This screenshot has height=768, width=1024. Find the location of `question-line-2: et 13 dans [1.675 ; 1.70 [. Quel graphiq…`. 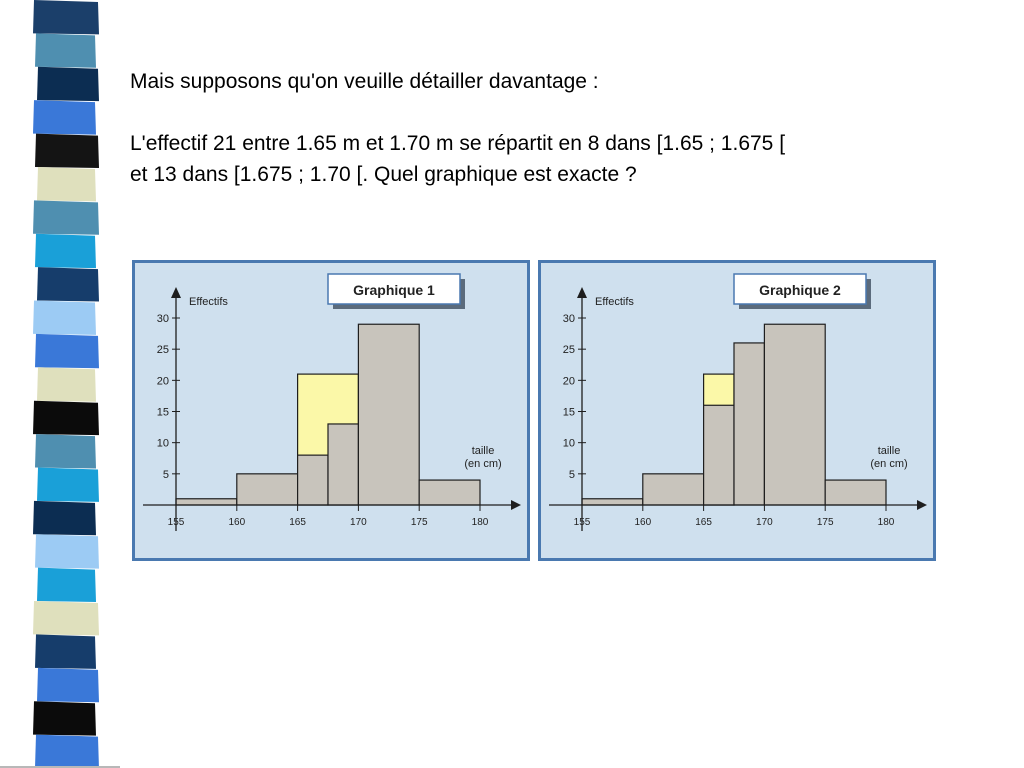

question-line-2: et 13 dans [1.675 ; 1.70 [. Quel graphiq… is located at coordinates (383, 174).